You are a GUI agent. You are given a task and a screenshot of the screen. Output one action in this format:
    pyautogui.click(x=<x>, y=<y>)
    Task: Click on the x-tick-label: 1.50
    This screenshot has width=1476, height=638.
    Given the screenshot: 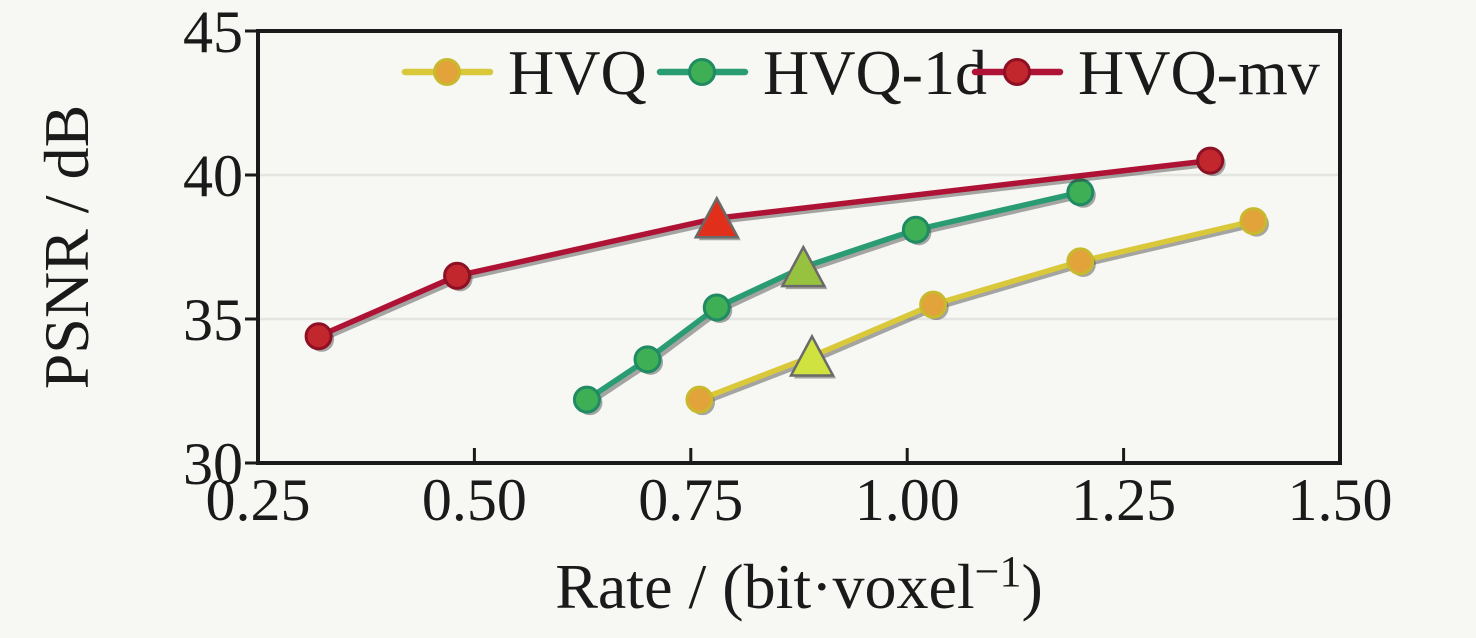 What is the action you would take?
    pyautogui.click(x=1340, y=500)
    